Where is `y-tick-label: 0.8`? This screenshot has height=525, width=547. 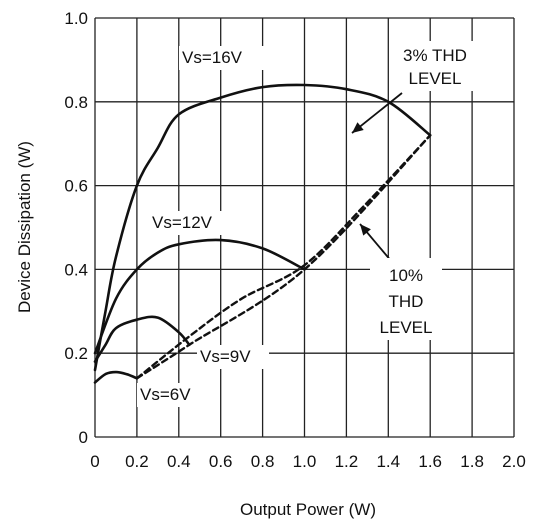
y-tick-label: 0.8 is located at coordinates (76, 102).